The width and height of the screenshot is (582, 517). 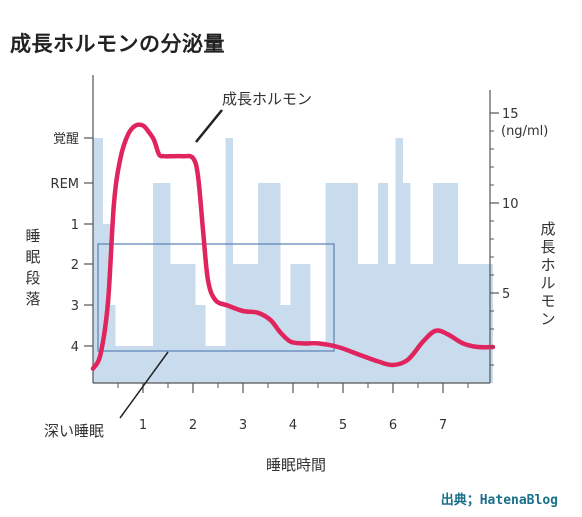 I want to click on x-axis-tick-label: 2, so click(x=193, y=425).